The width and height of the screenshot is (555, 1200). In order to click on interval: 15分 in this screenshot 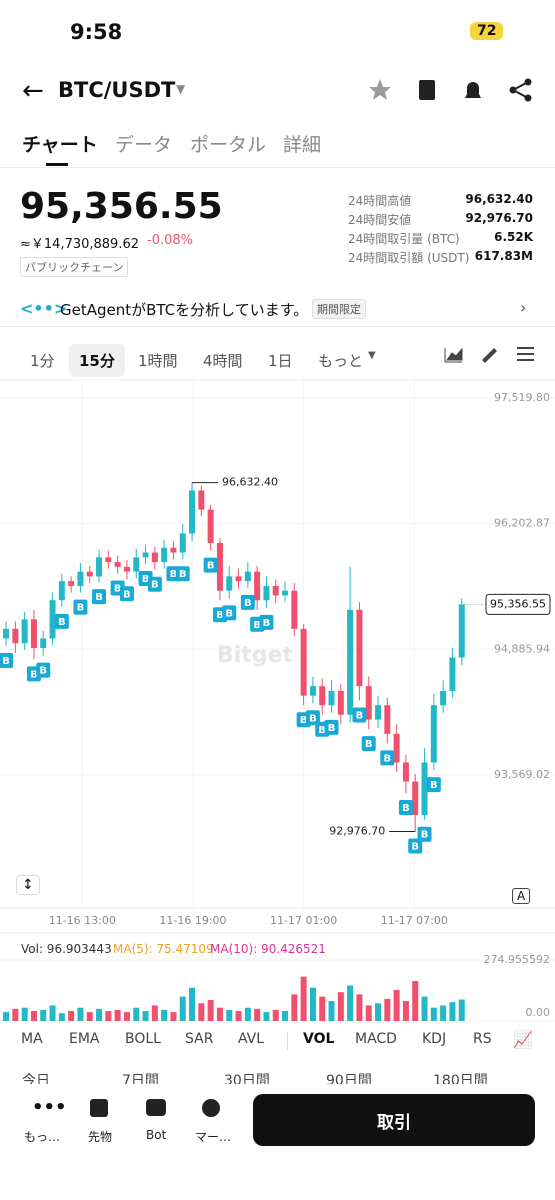, I will do `click(97, 360)`.